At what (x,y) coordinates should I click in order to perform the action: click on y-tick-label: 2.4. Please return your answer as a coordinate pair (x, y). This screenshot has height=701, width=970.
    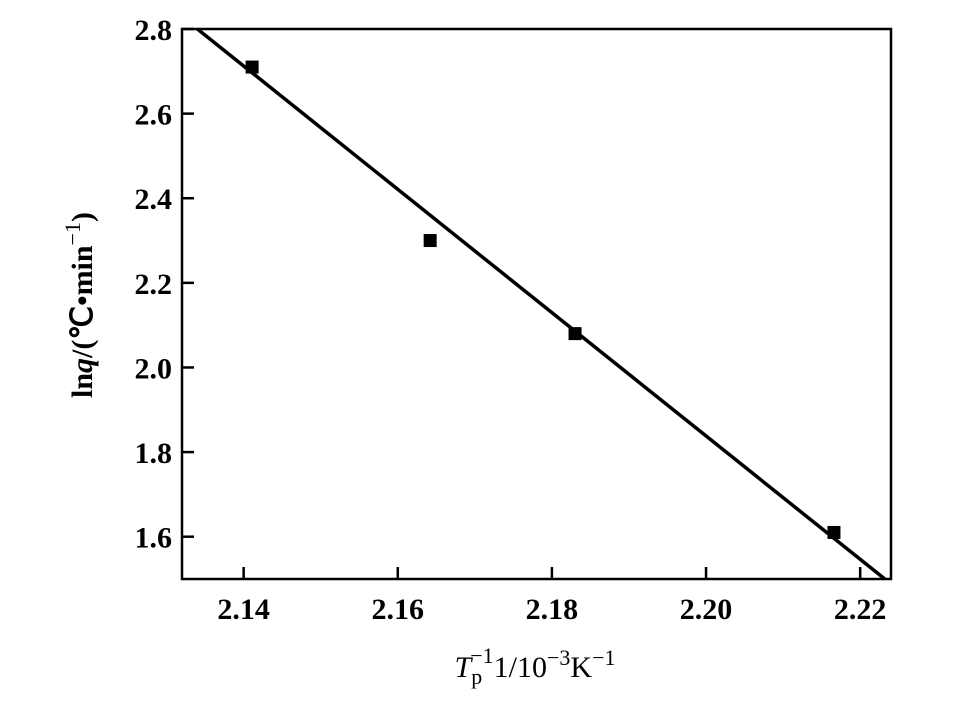
    Looking at the image, I should click on (154, 199).